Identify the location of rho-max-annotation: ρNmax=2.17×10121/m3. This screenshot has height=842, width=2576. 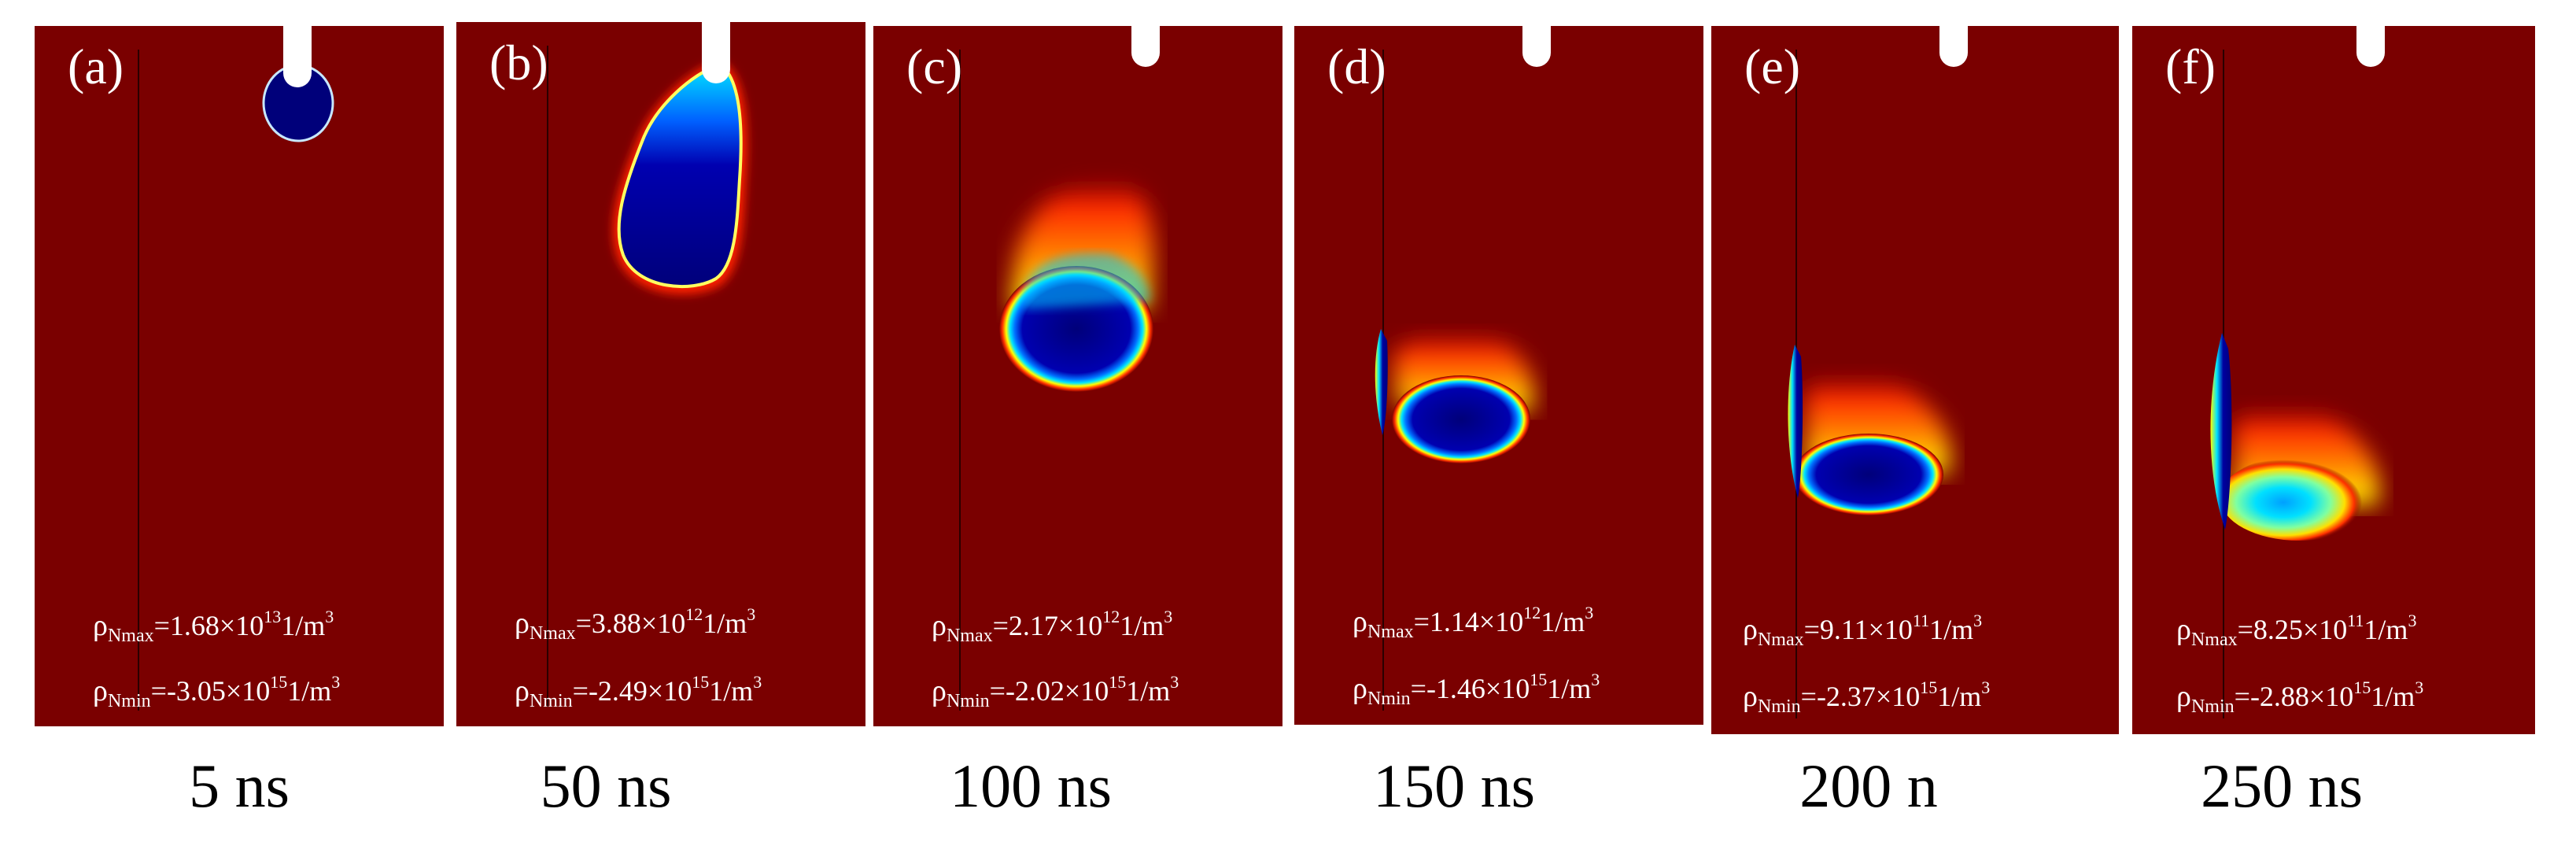
(1052, 626).